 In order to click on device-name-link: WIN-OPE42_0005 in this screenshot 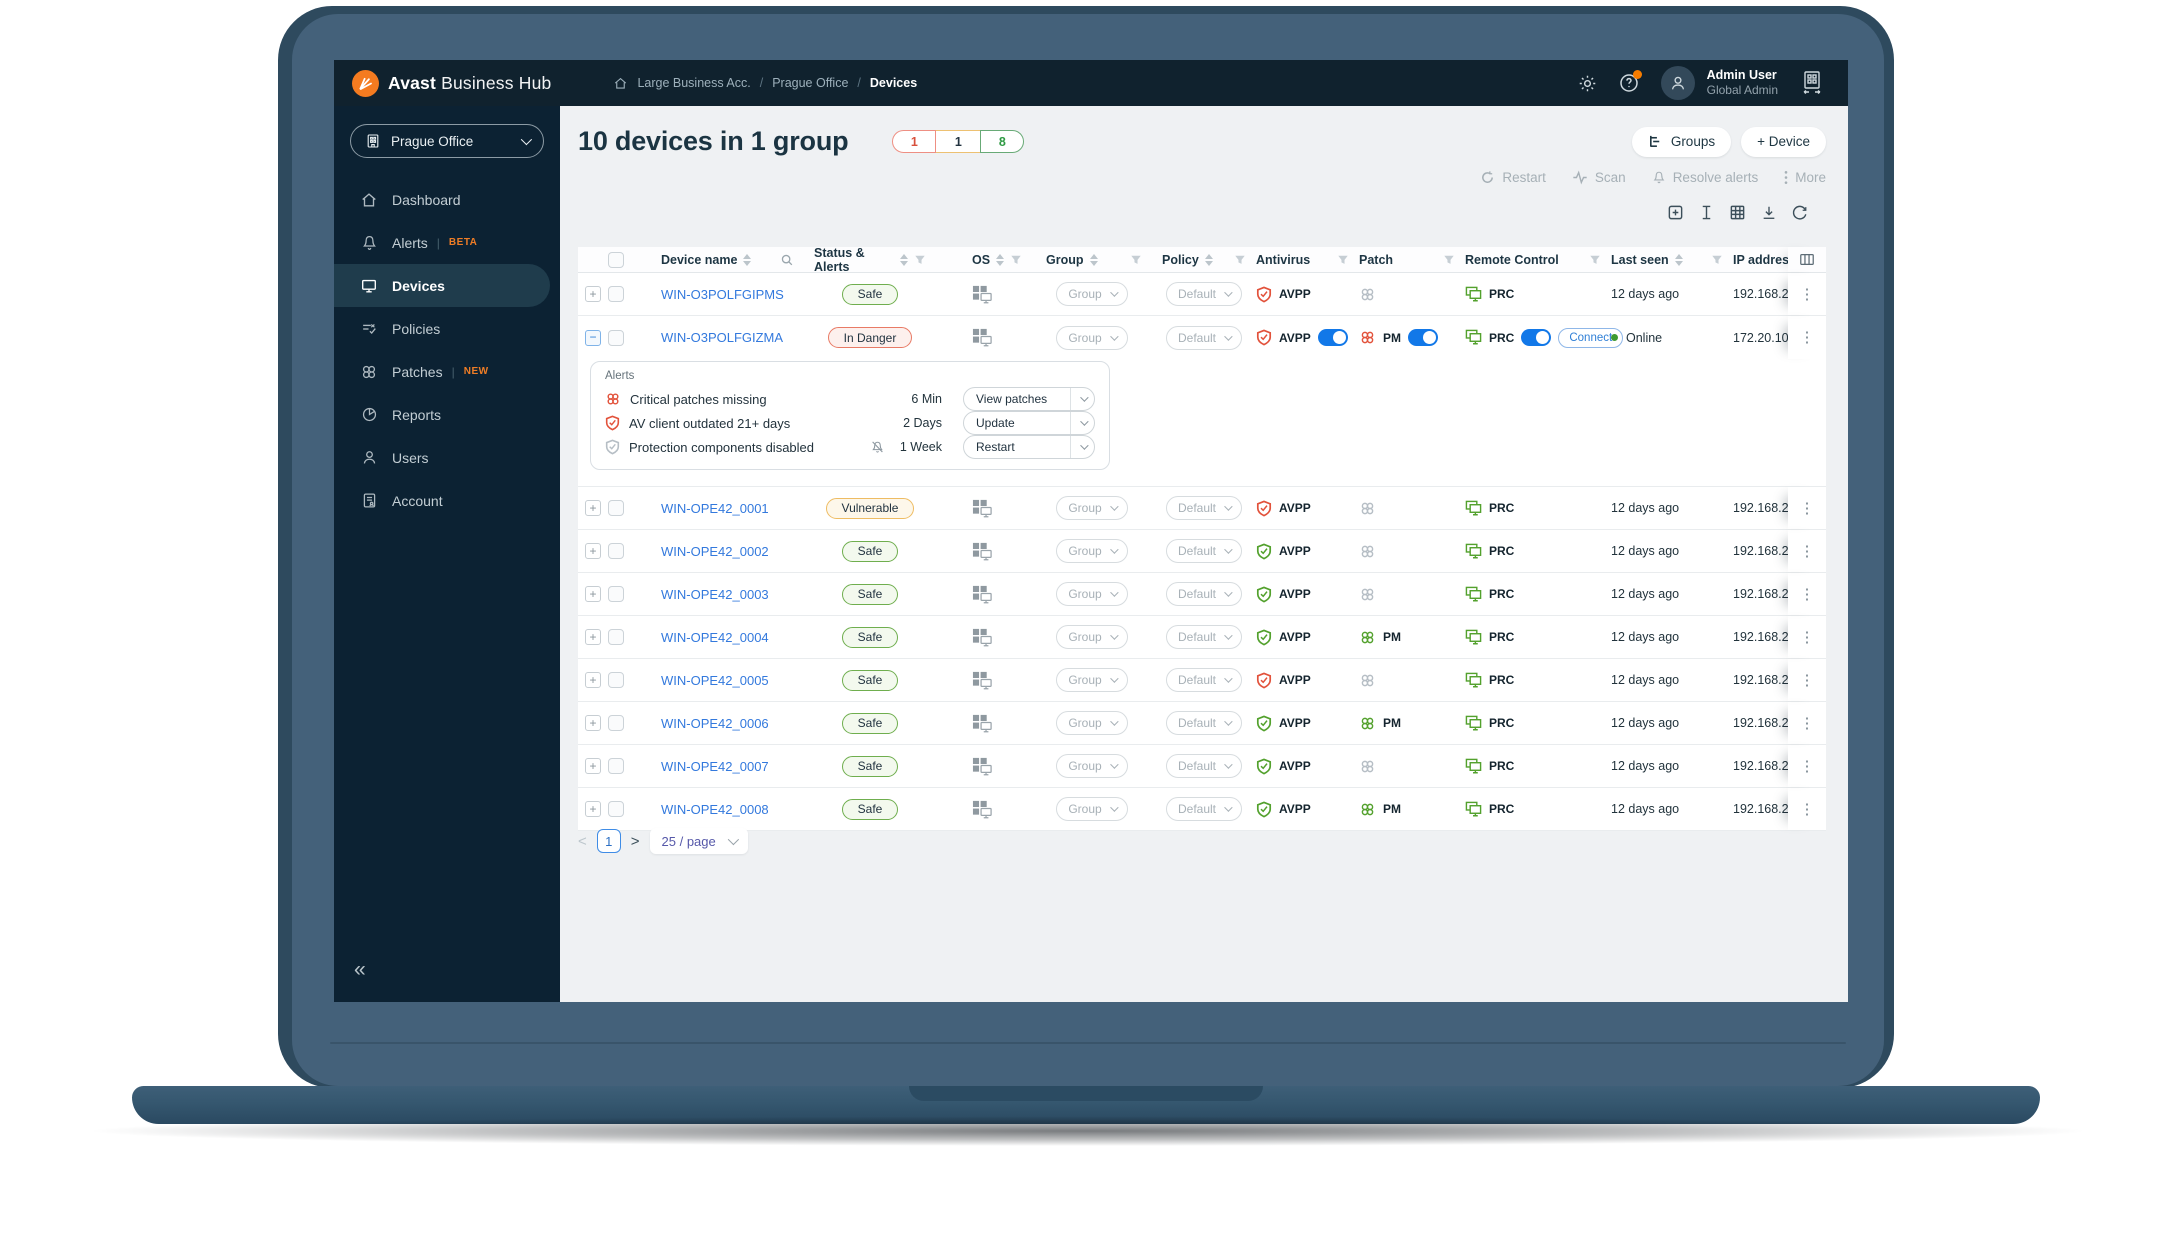, I will do `click(715, 680)`.